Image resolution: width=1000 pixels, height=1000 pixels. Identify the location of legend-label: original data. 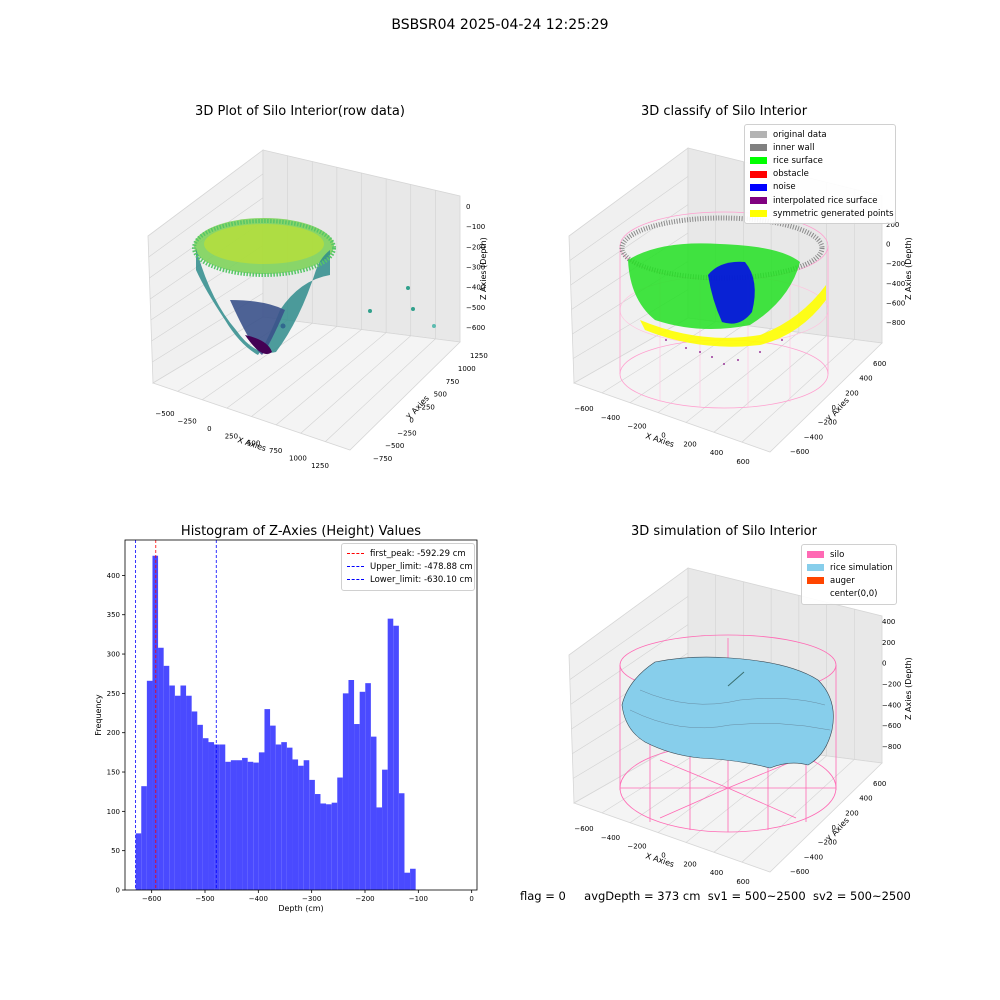
(800, 134).